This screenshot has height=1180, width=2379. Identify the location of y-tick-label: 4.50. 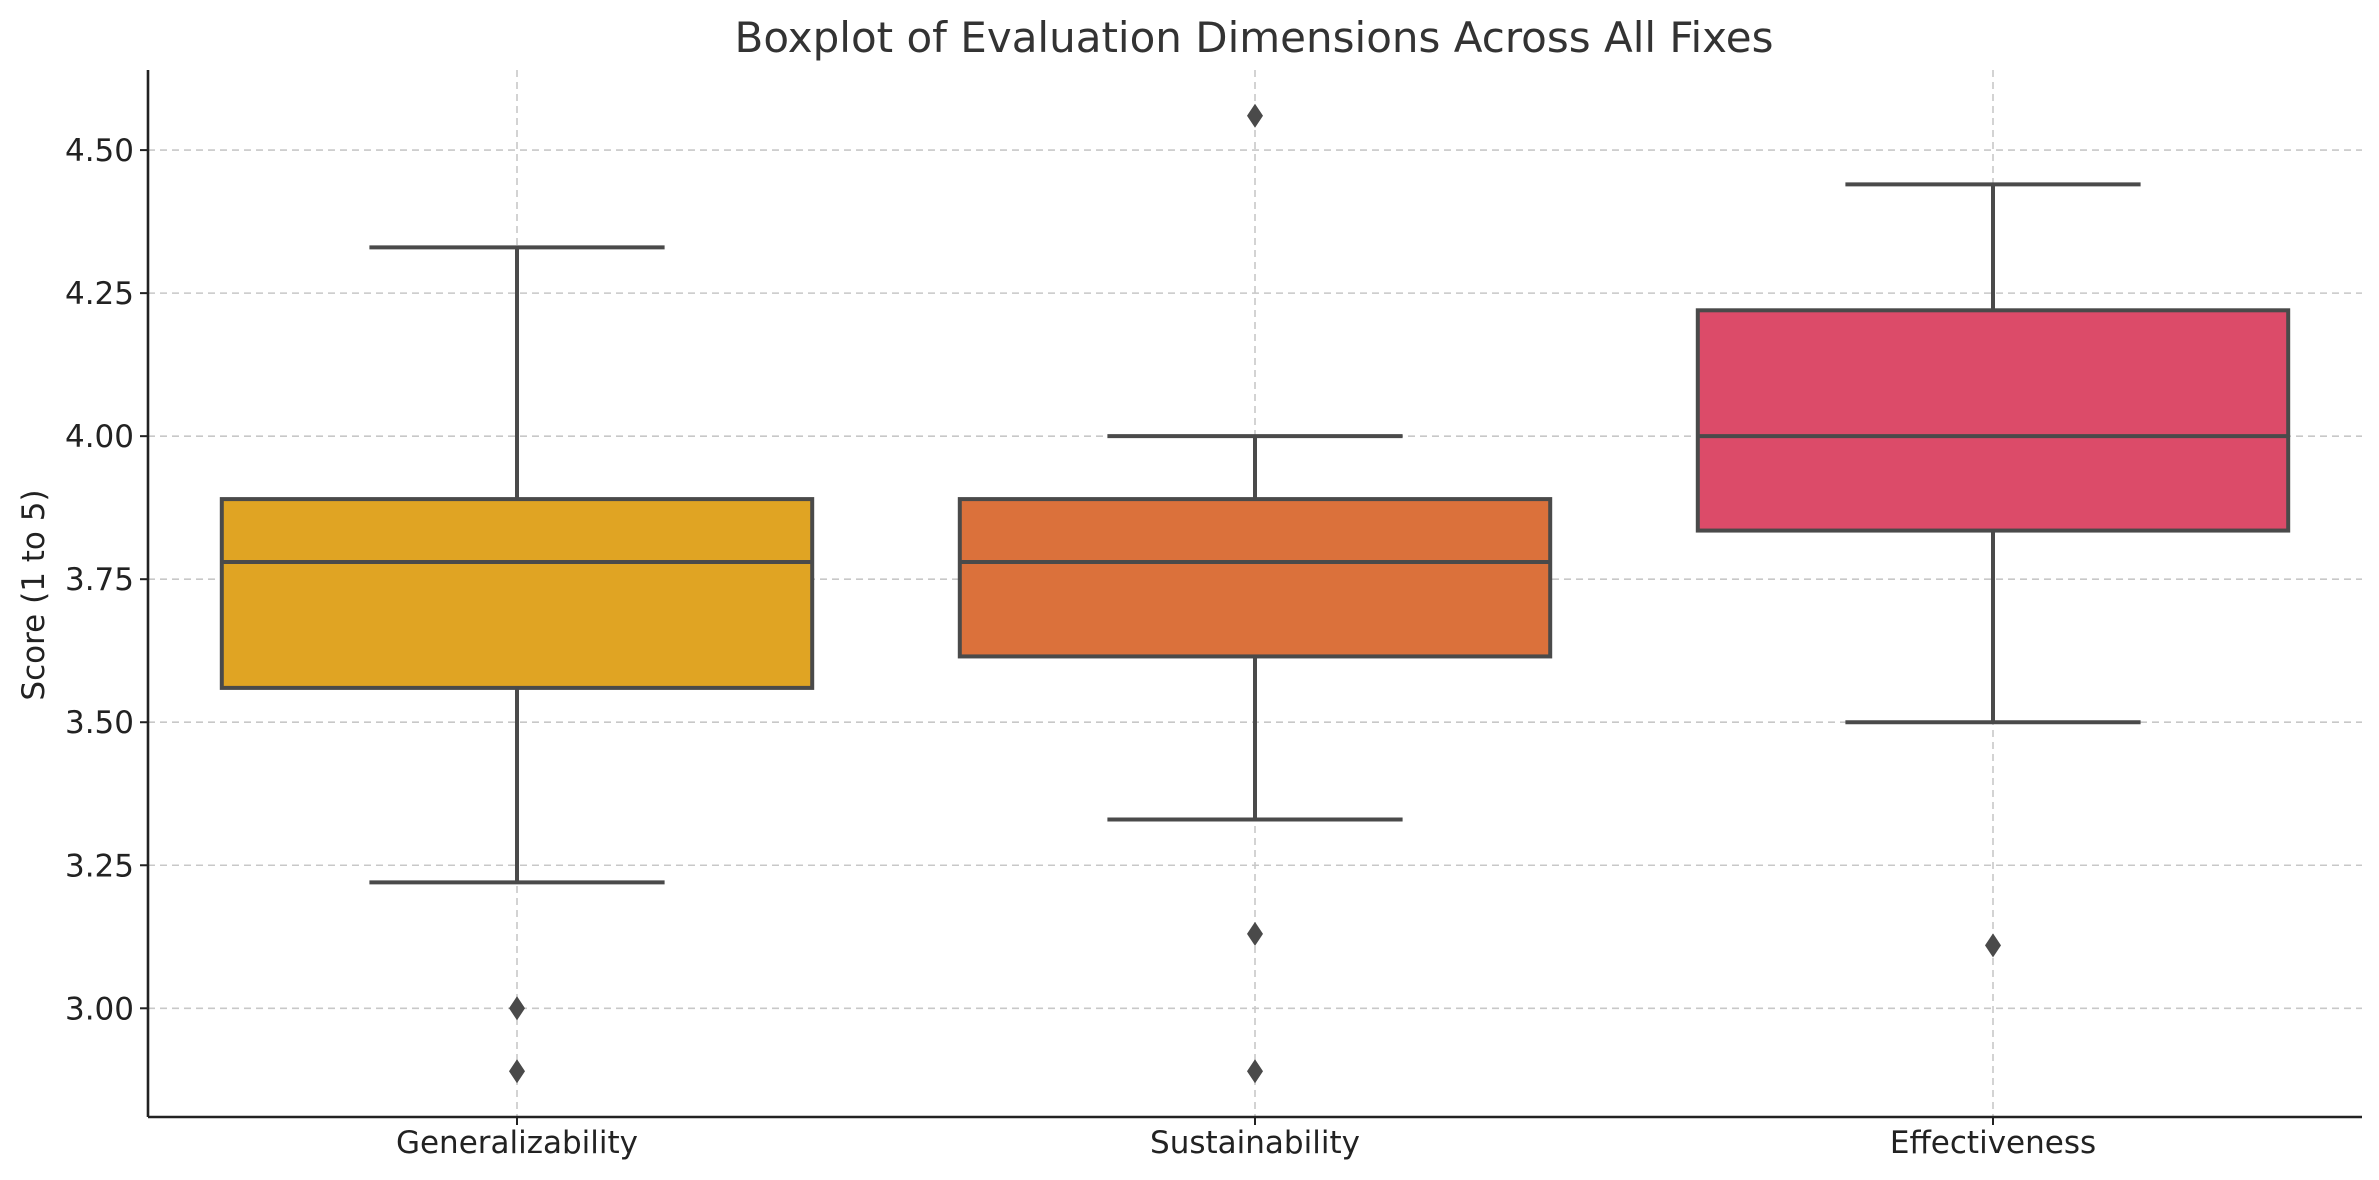
(99, 151).